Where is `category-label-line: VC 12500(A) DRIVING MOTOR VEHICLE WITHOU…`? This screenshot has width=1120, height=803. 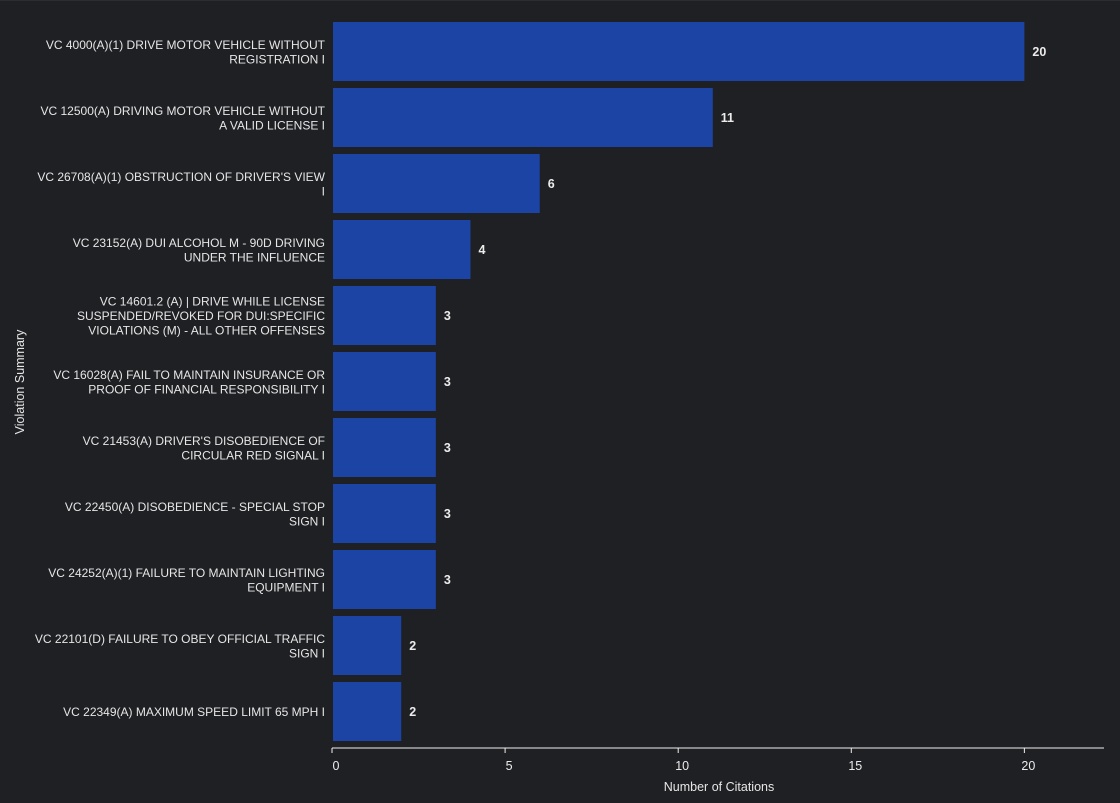
category-label-line: VC 12500(A) DRIVING MOTOR VEHICLE WITHOU… is located at coordinates (183, 111).